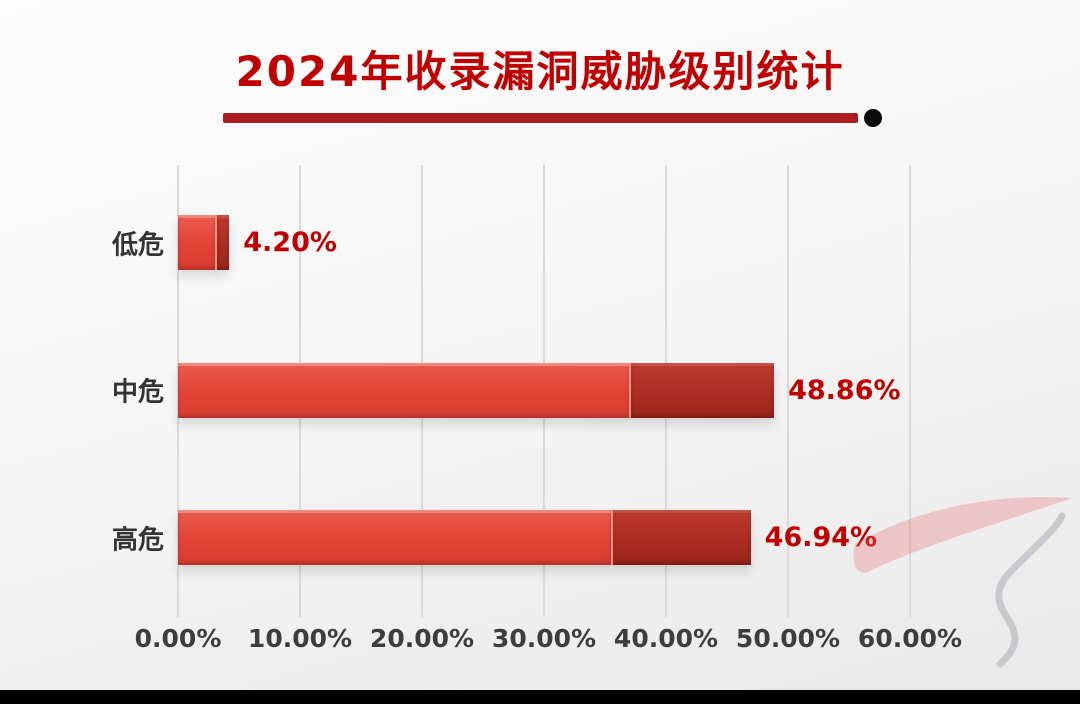 Image resolution: width=1080 pixels, height=704 pixels. I want to click on bottom-bar, so click(540, 697).